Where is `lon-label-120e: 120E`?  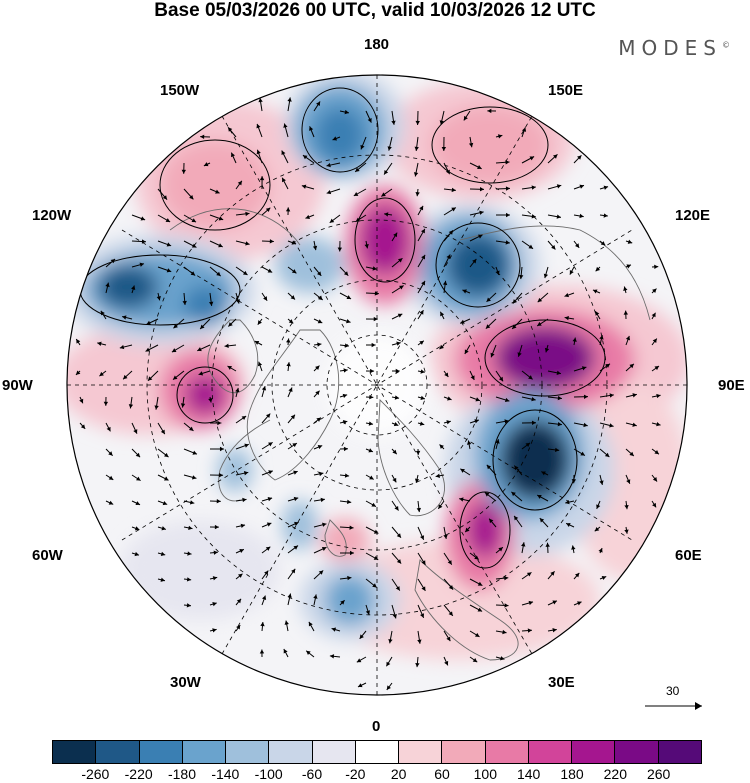 lon-label-120e: 120E is located at coordinates (693, 215).